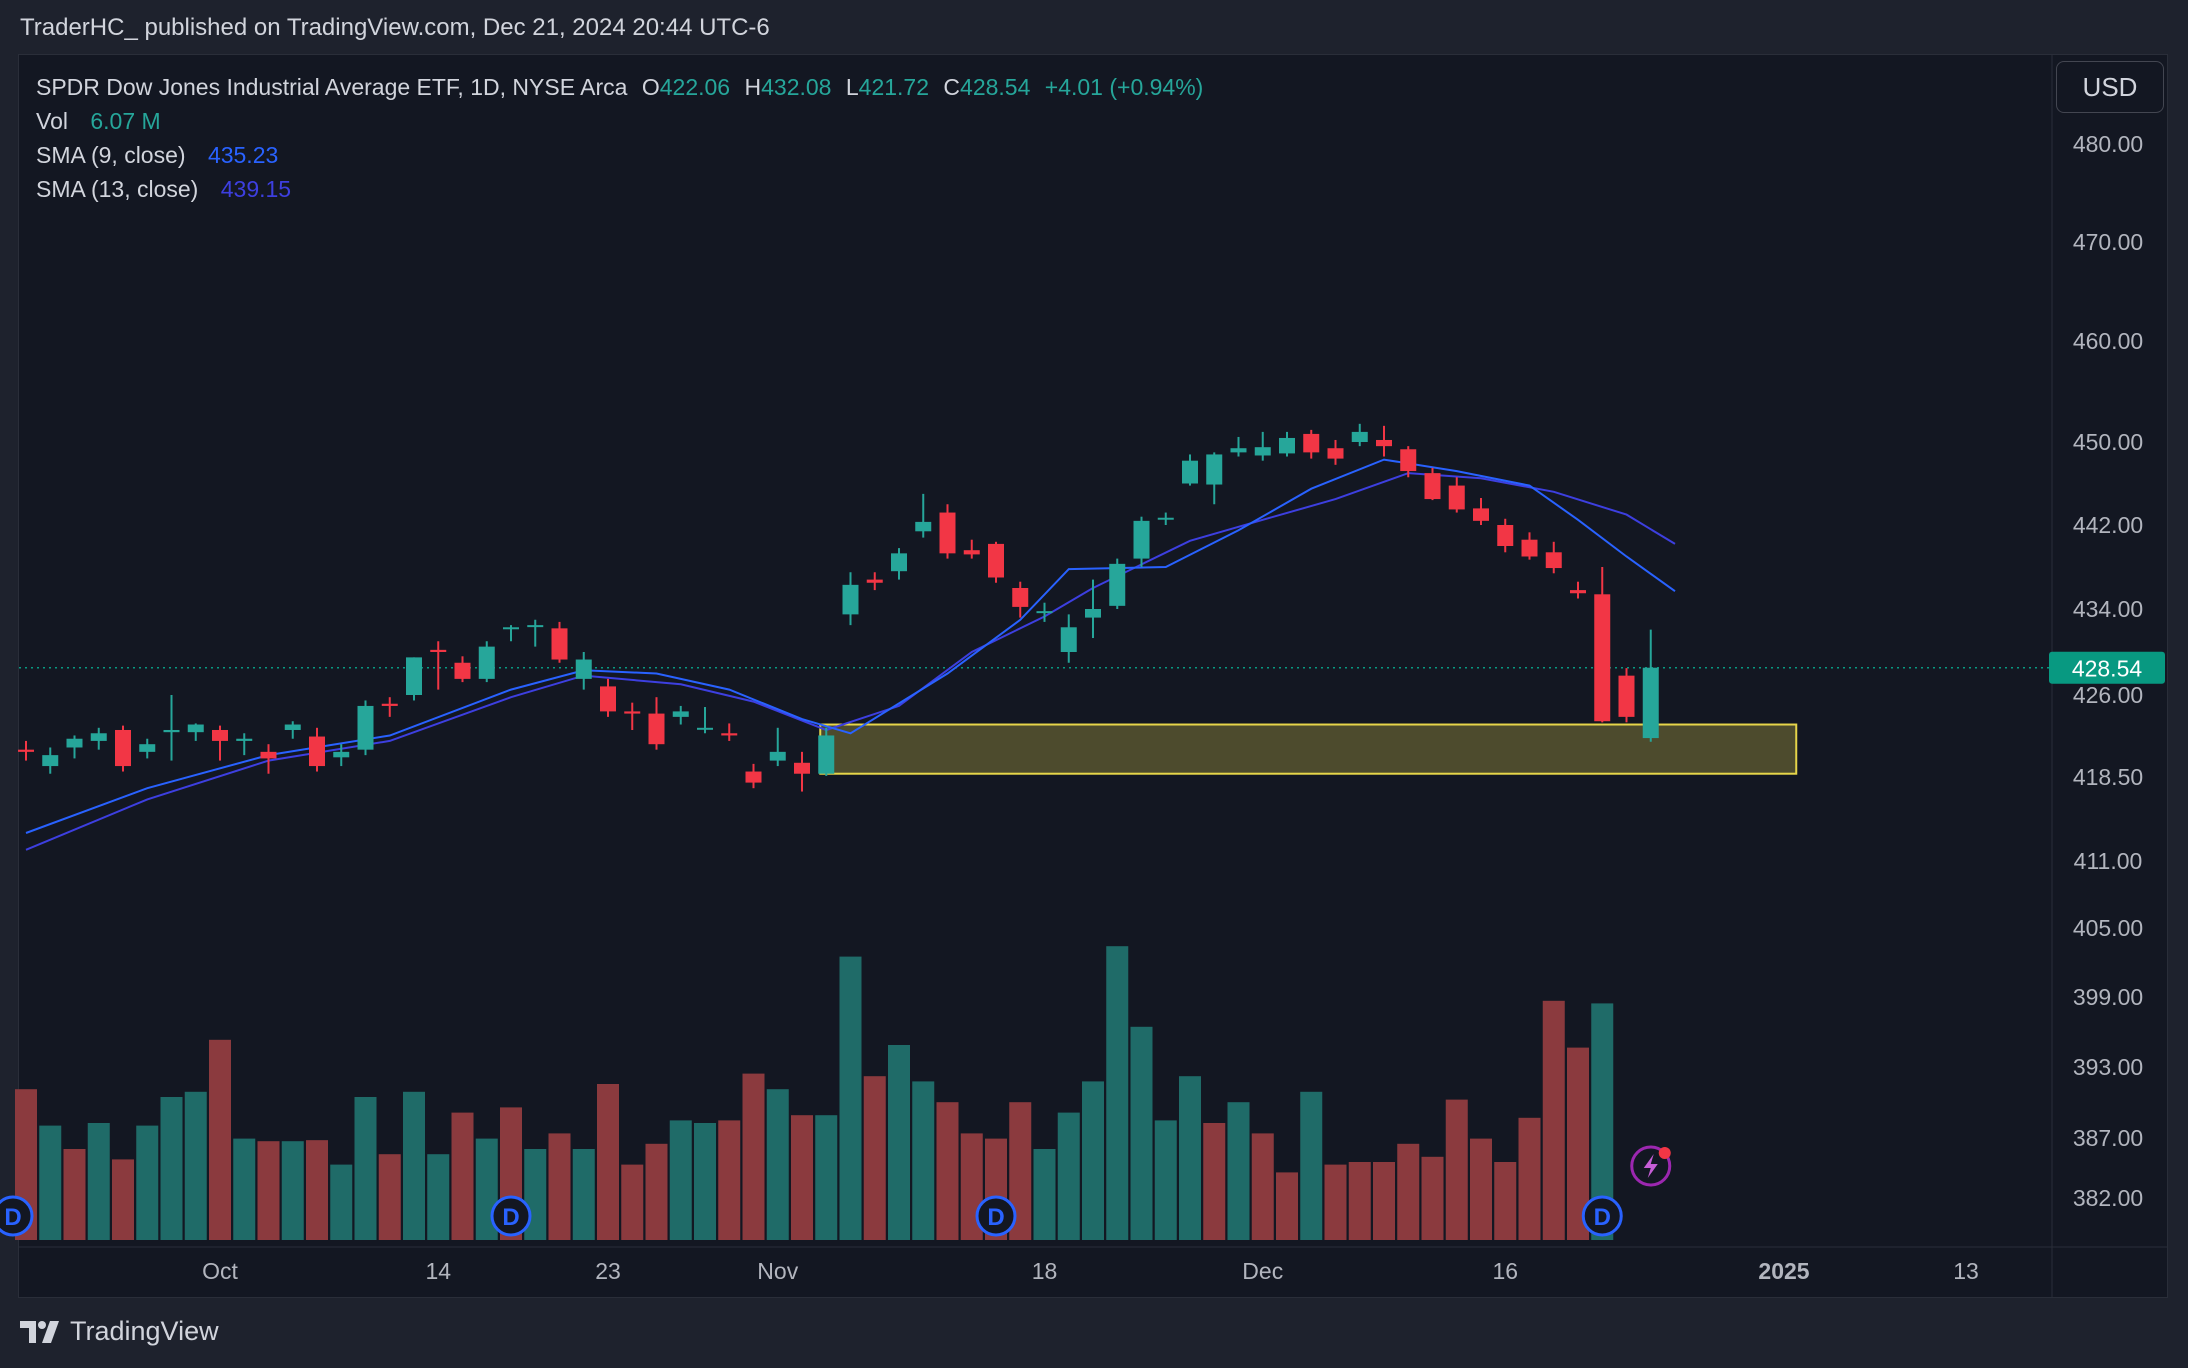 The image size is (2188, 1368). Describe the element at coordinates (2108, 442) in the screenshot. I see `y-axis-tick-label: 450.00` at that location.